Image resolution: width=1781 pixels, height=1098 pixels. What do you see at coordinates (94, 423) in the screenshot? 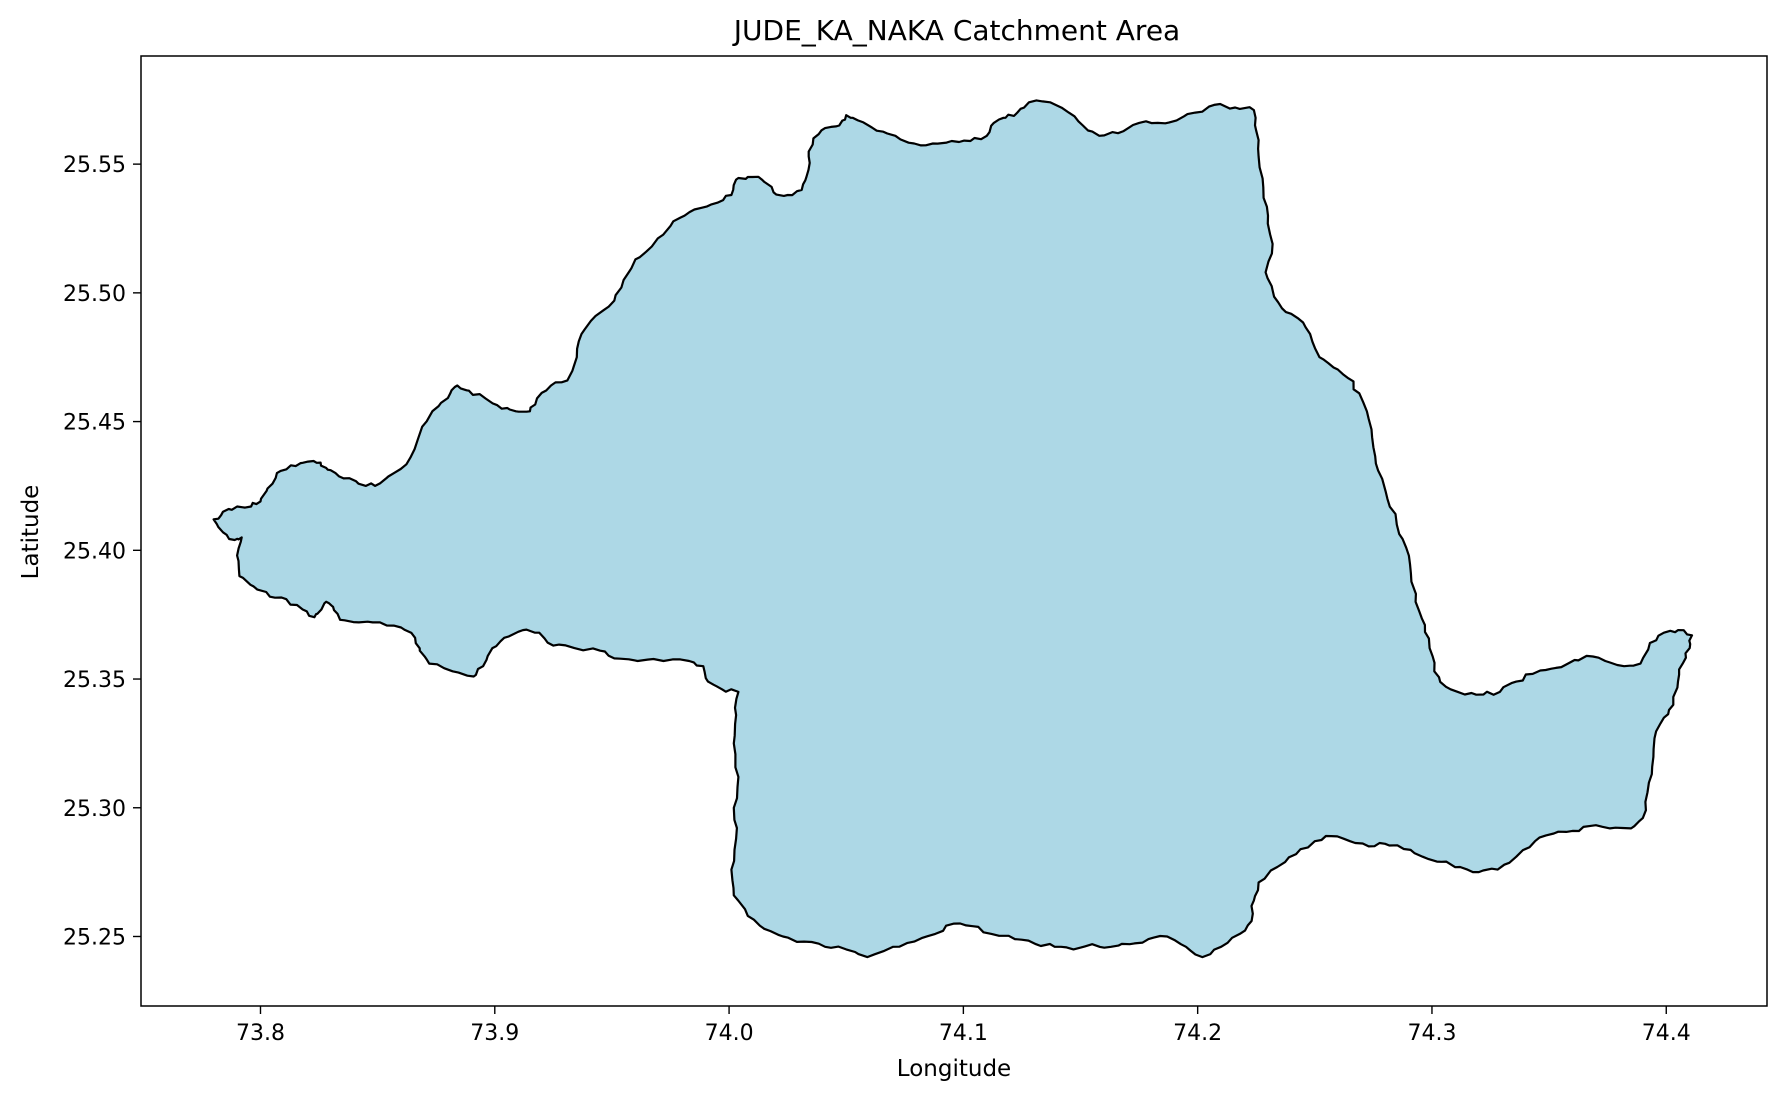
I see `y-tick-label: 25.45` at bounding box center [94, 423].